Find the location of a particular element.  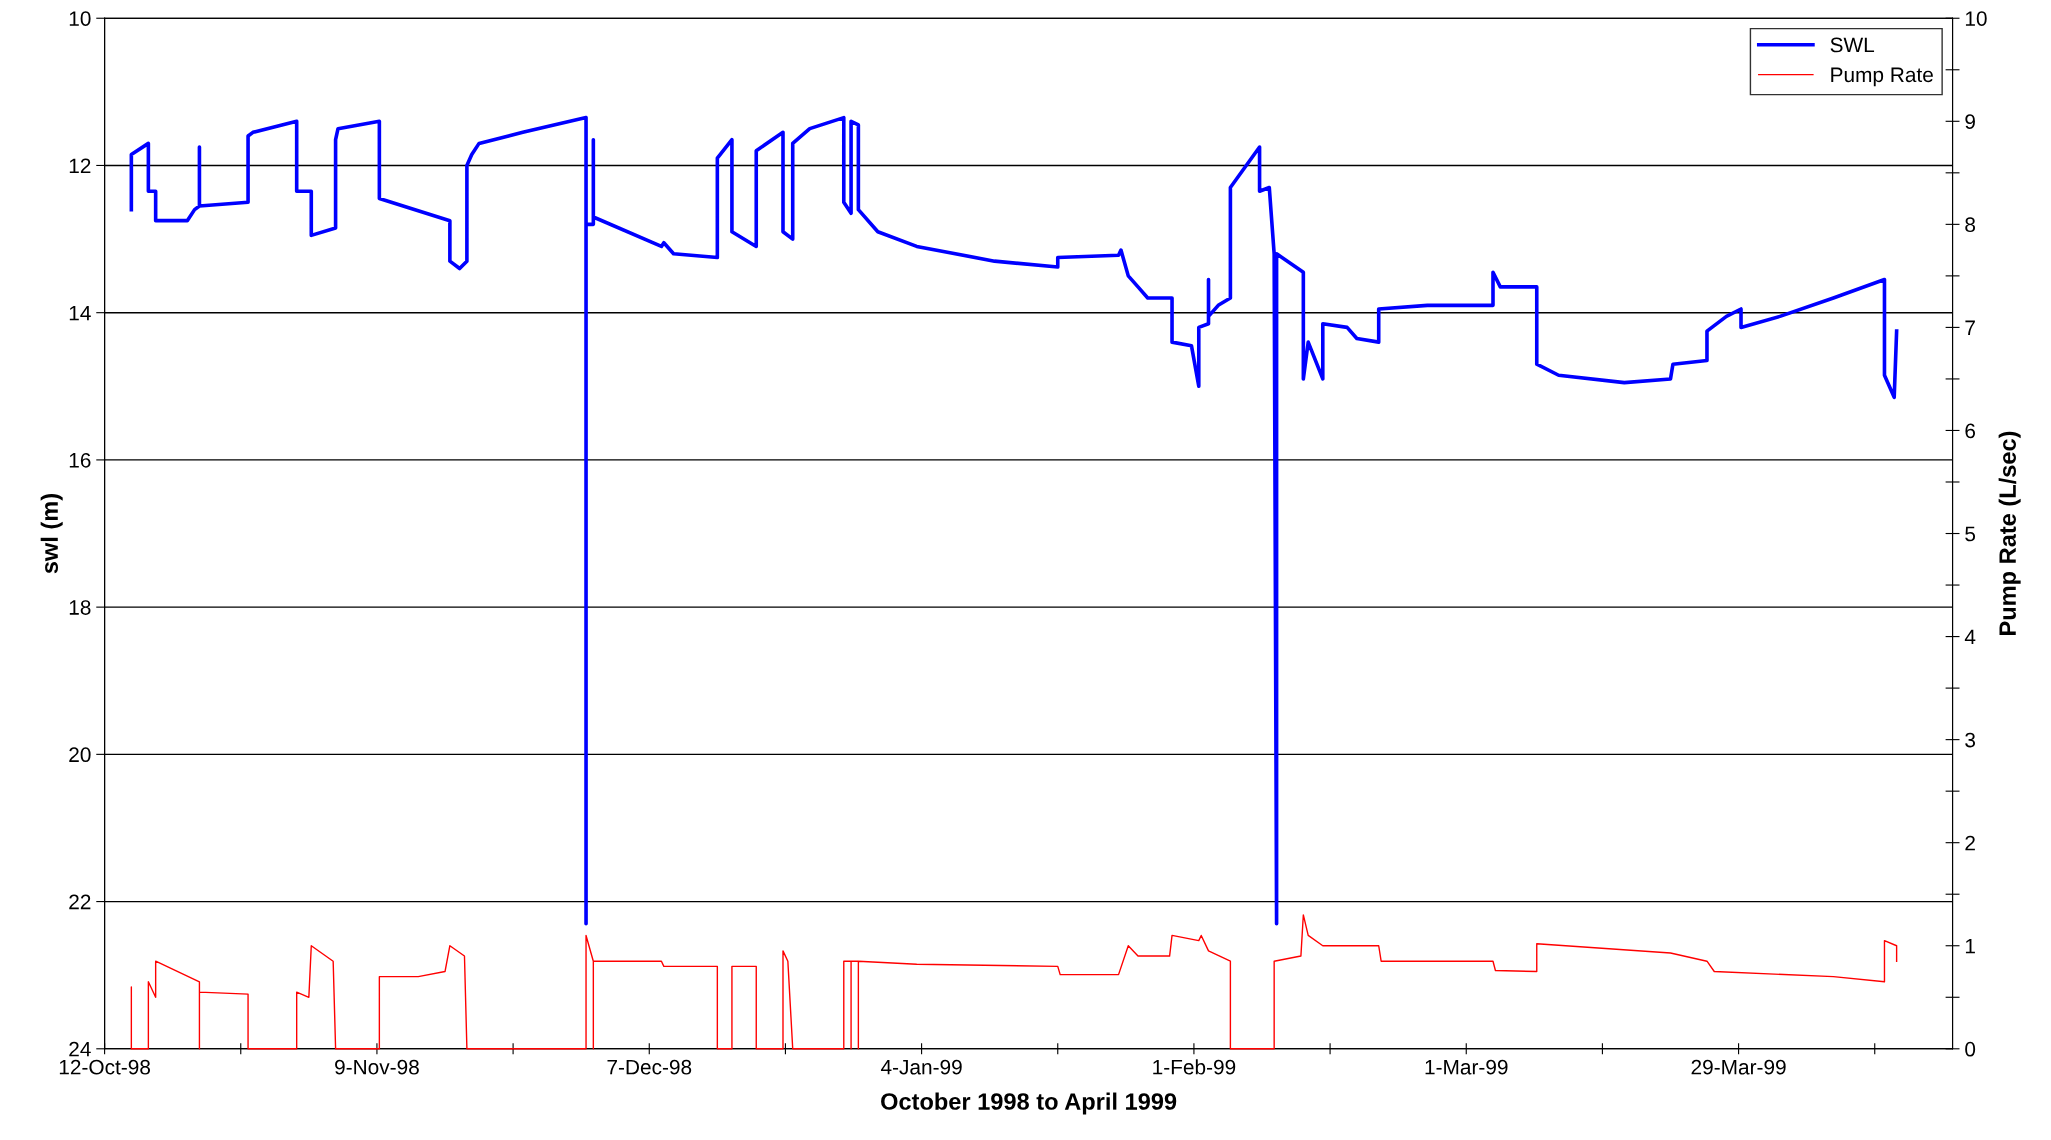

y2-tick-label: 2 is located at coordinates (1970, 843).